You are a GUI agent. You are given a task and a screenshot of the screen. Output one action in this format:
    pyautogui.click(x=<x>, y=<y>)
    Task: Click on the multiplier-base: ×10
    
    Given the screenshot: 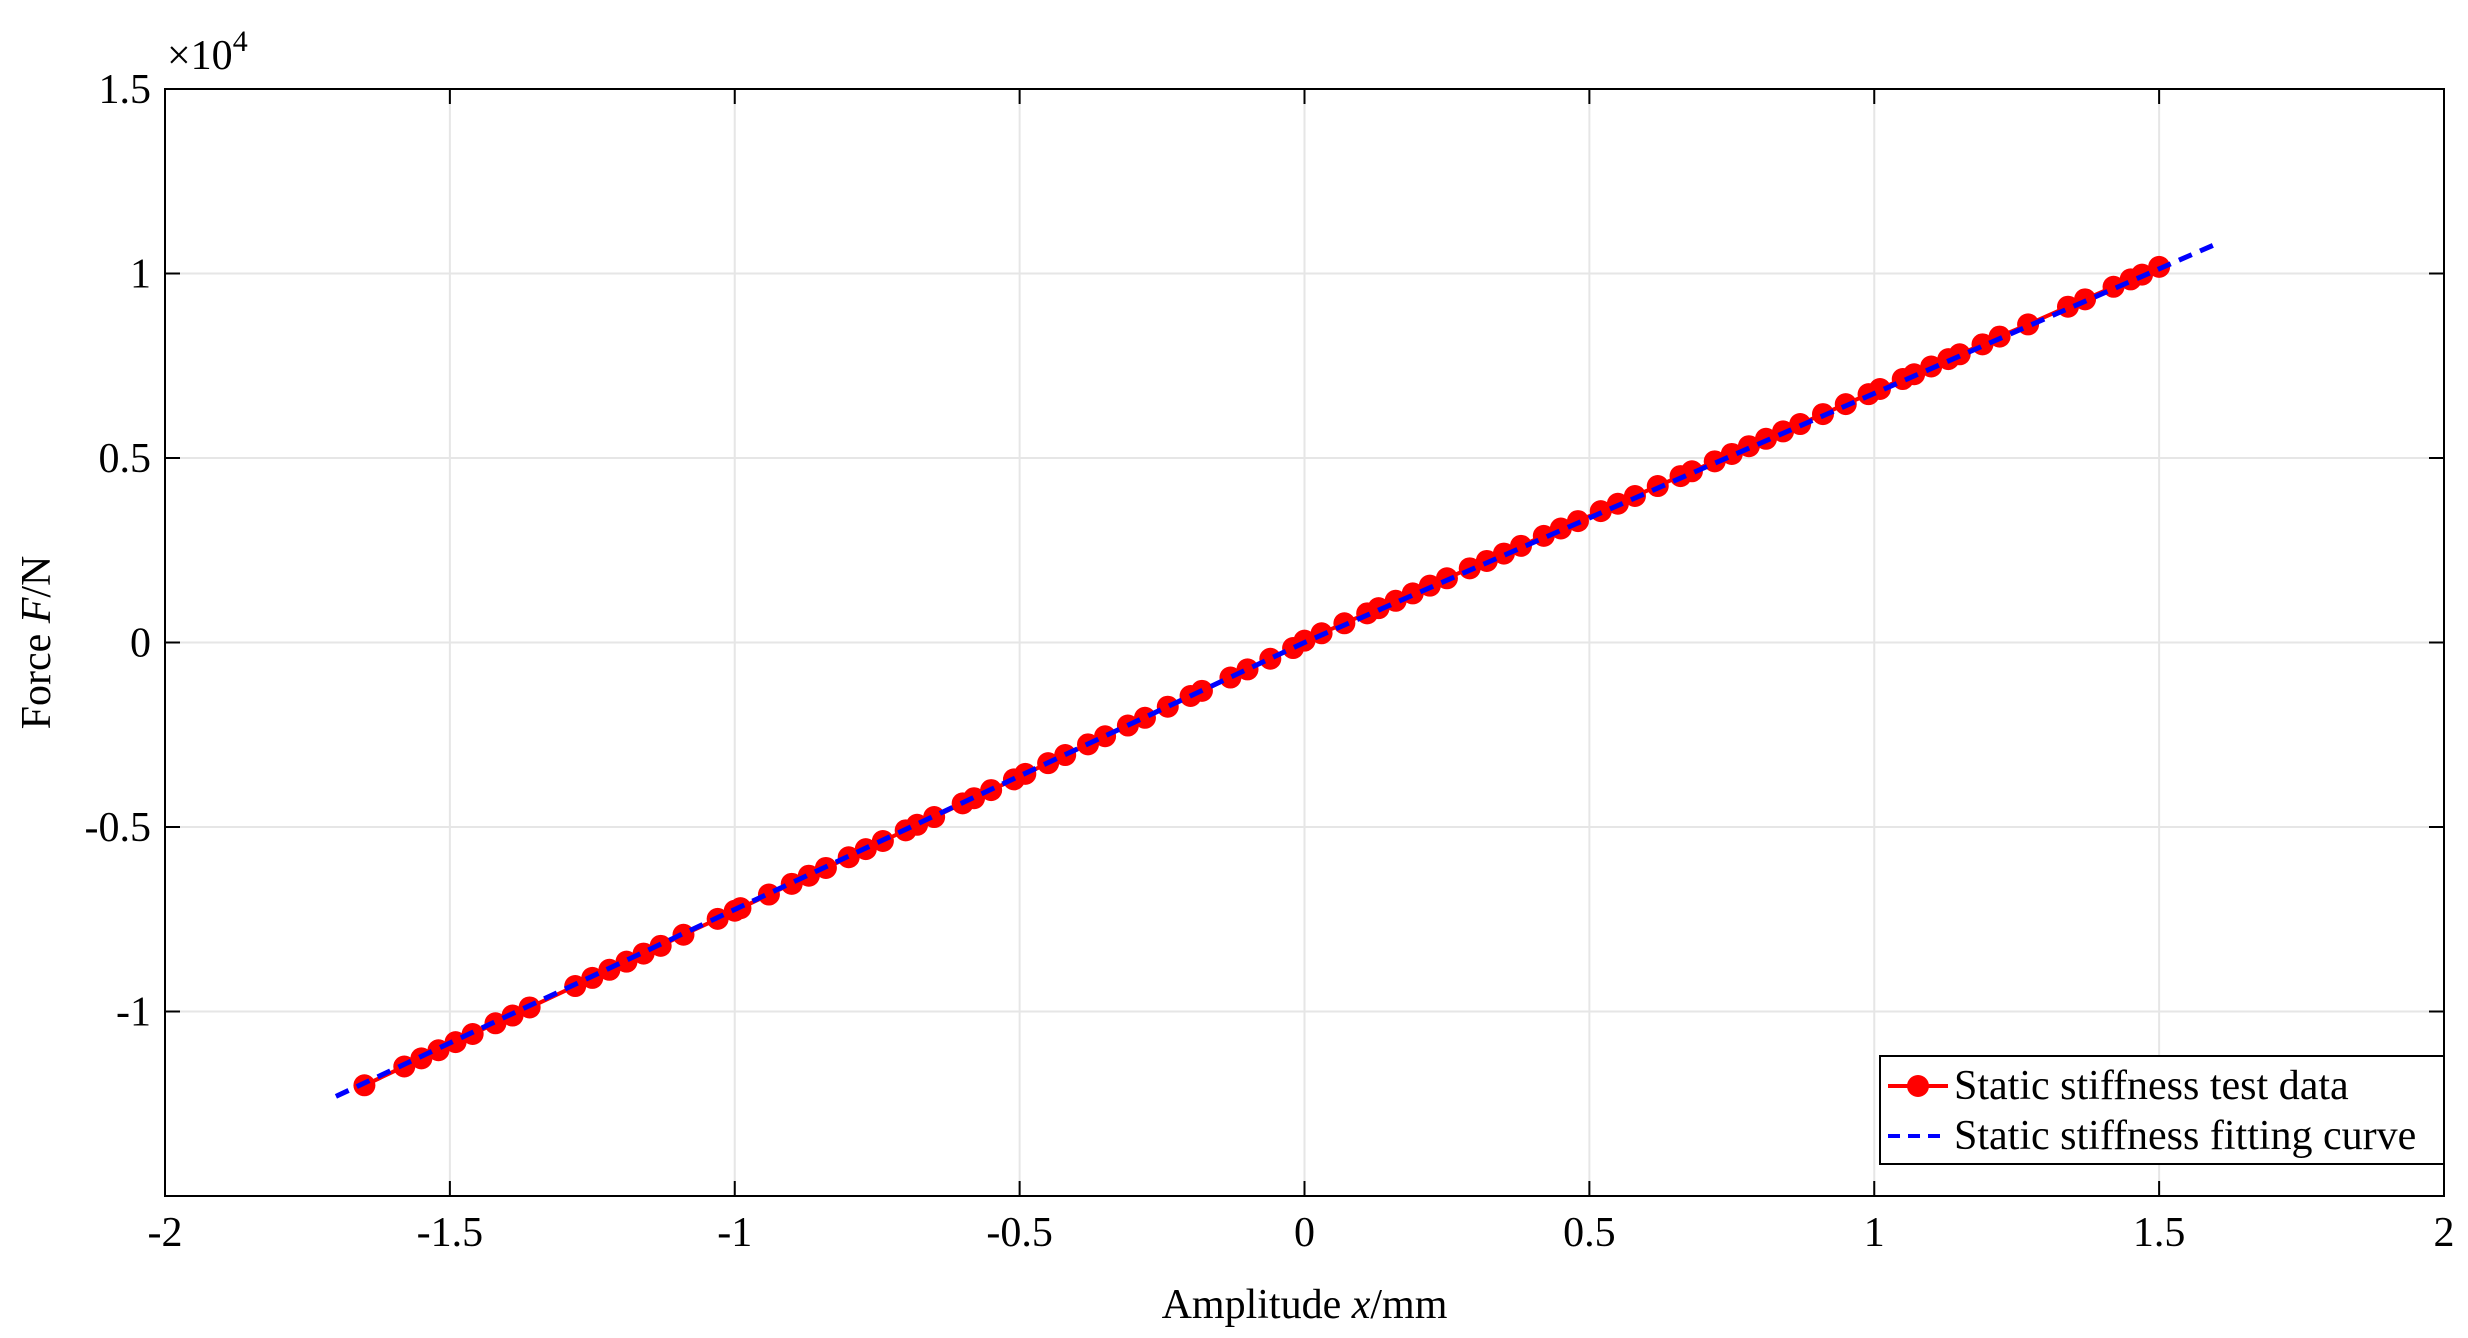 What is the action you would take?
    pyautogui.click(x=200, y=56)
    